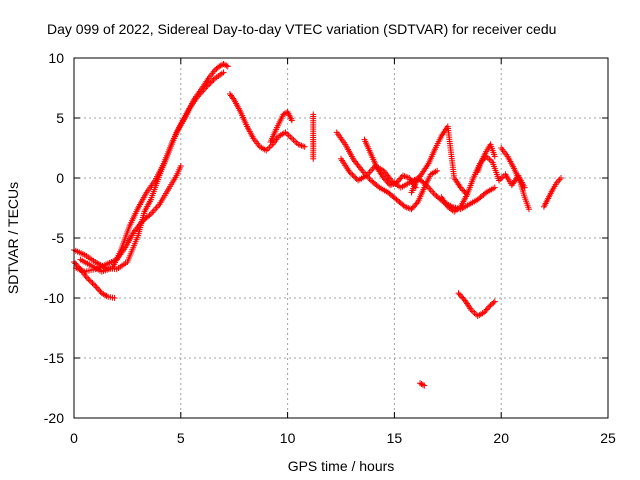  Describe the element at coordinates (313, 136) in the screenshot. I see `series-G` at that location.